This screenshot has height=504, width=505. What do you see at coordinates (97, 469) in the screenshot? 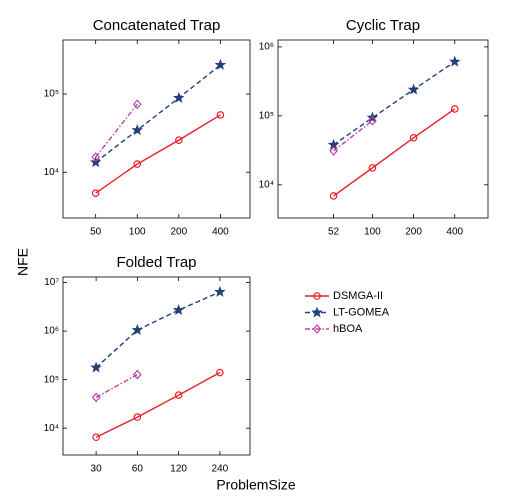
I see `x-tick-label: 30` at bounding box center [97, 469].